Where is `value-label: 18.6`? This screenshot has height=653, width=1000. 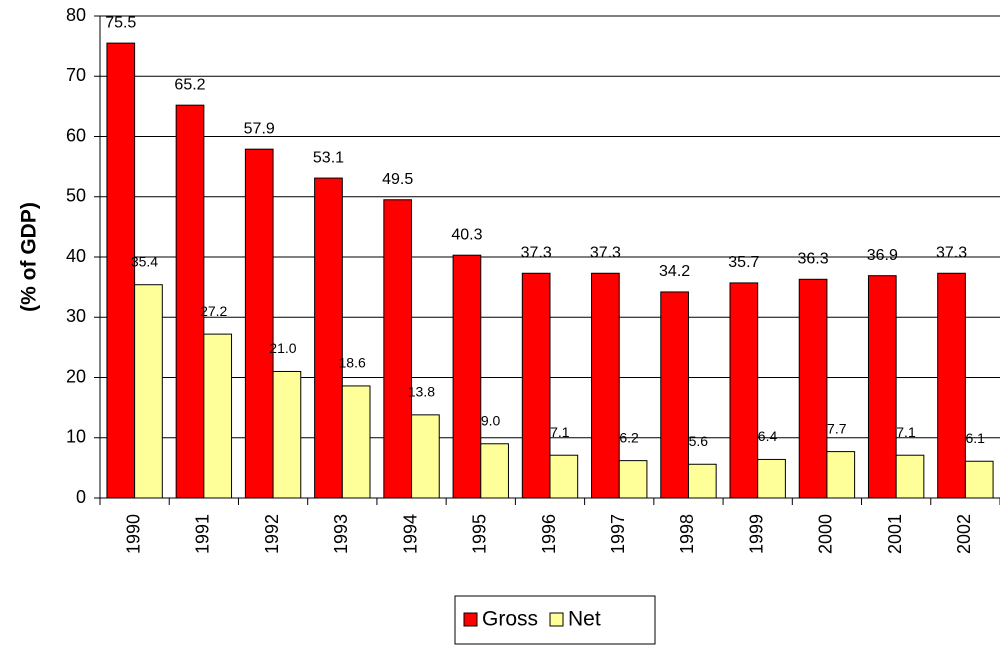
value-label: 18.6 is located at coordinates (352, 363).